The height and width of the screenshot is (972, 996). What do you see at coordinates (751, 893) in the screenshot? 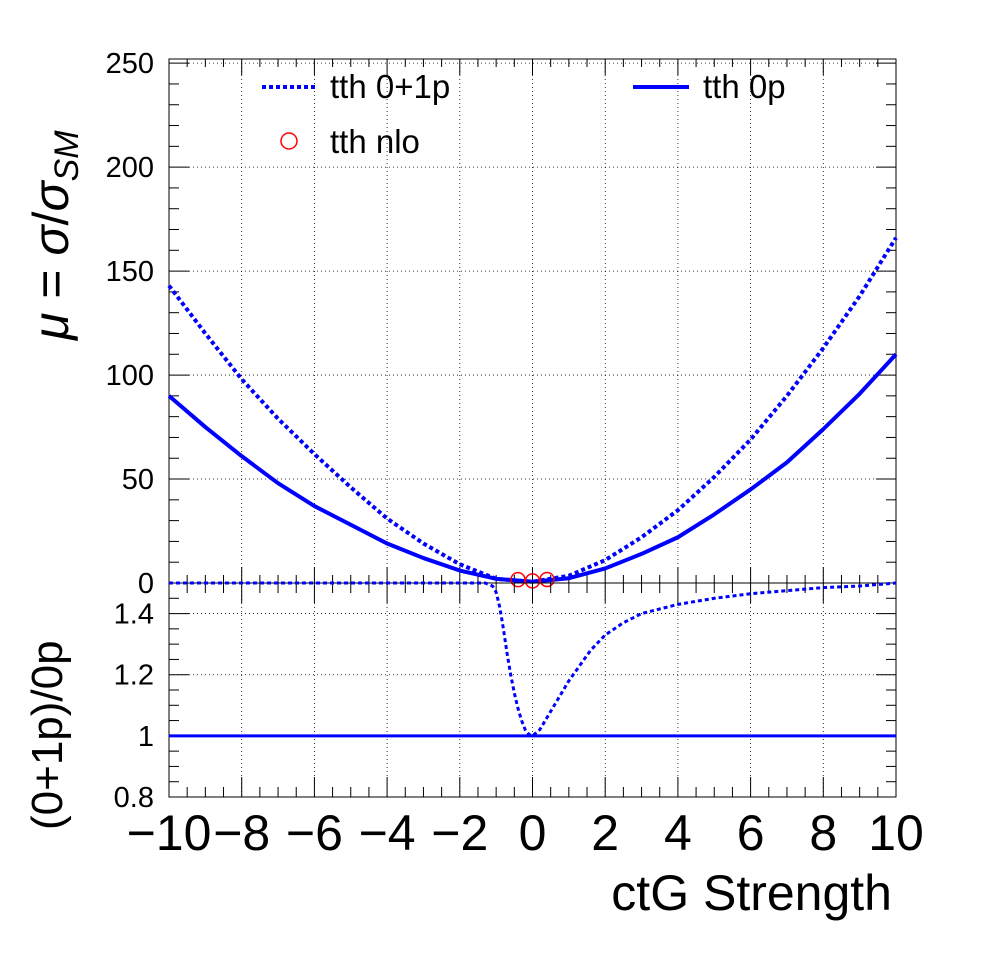
I see `x-axis-title: ctG Strength` at bounding box center [751, 893].